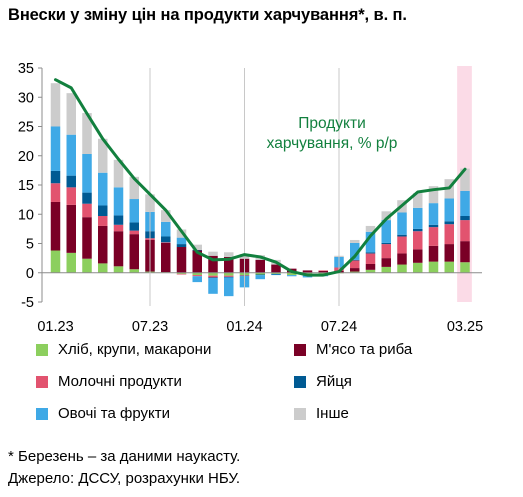 The width and height of the screenshot is (523, 497). I want to click on bar-eggs-02.25, so click(449, 223).